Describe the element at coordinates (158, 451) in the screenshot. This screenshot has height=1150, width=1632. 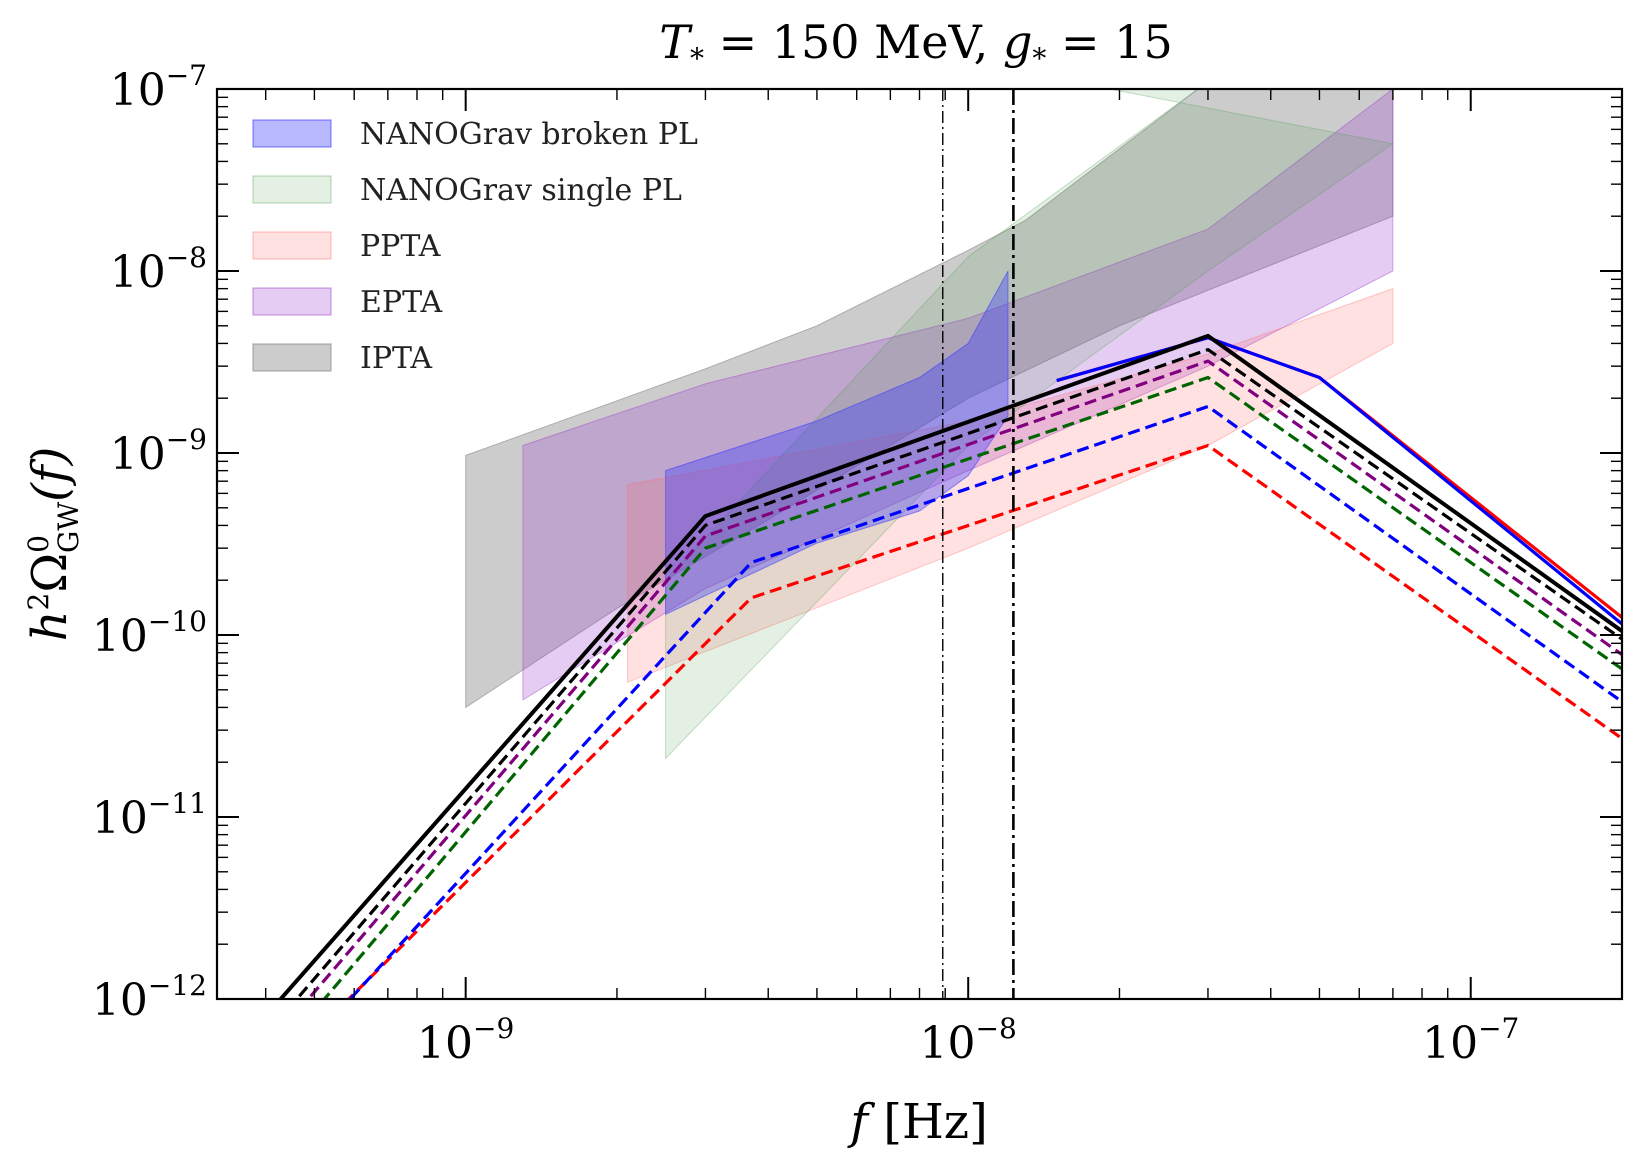
I see `y-tick-label: 10⁻⁹` at that location.